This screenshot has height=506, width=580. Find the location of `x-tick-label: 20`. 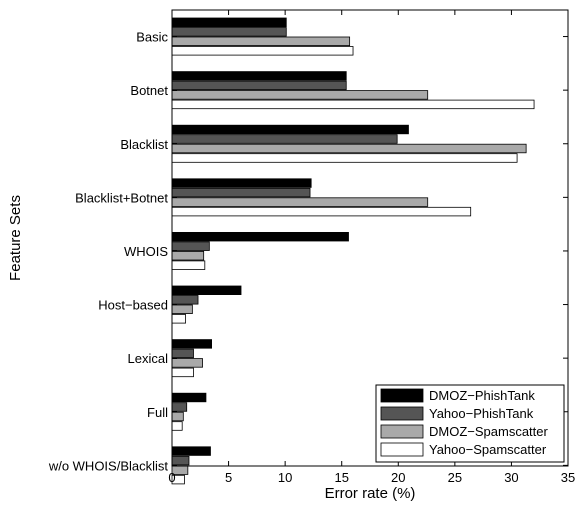

x-tick-label: 20 is located at coordinates (398, 477).